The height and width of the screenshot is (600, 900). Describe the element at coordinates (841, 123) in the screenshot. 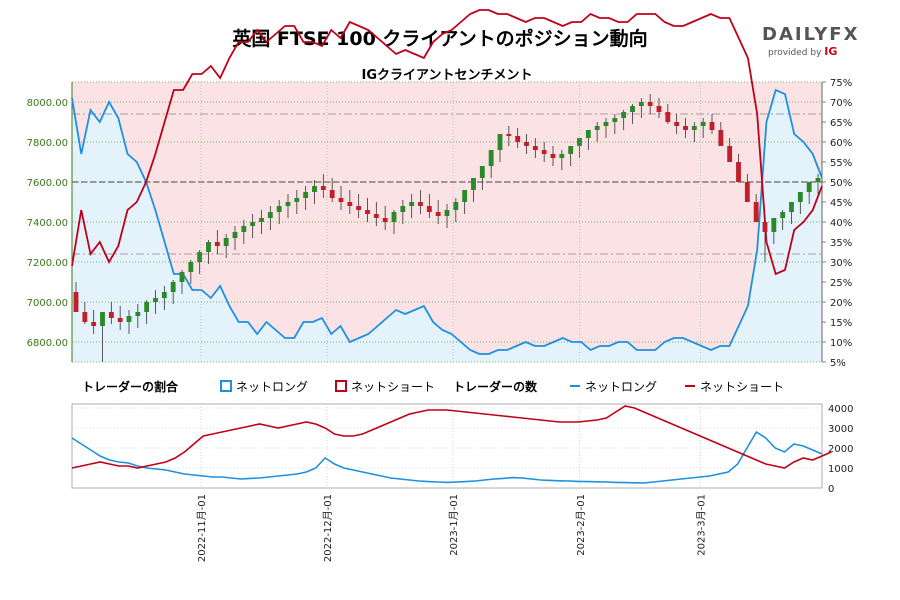

I see `percent-tick-label: 65%` at that location.